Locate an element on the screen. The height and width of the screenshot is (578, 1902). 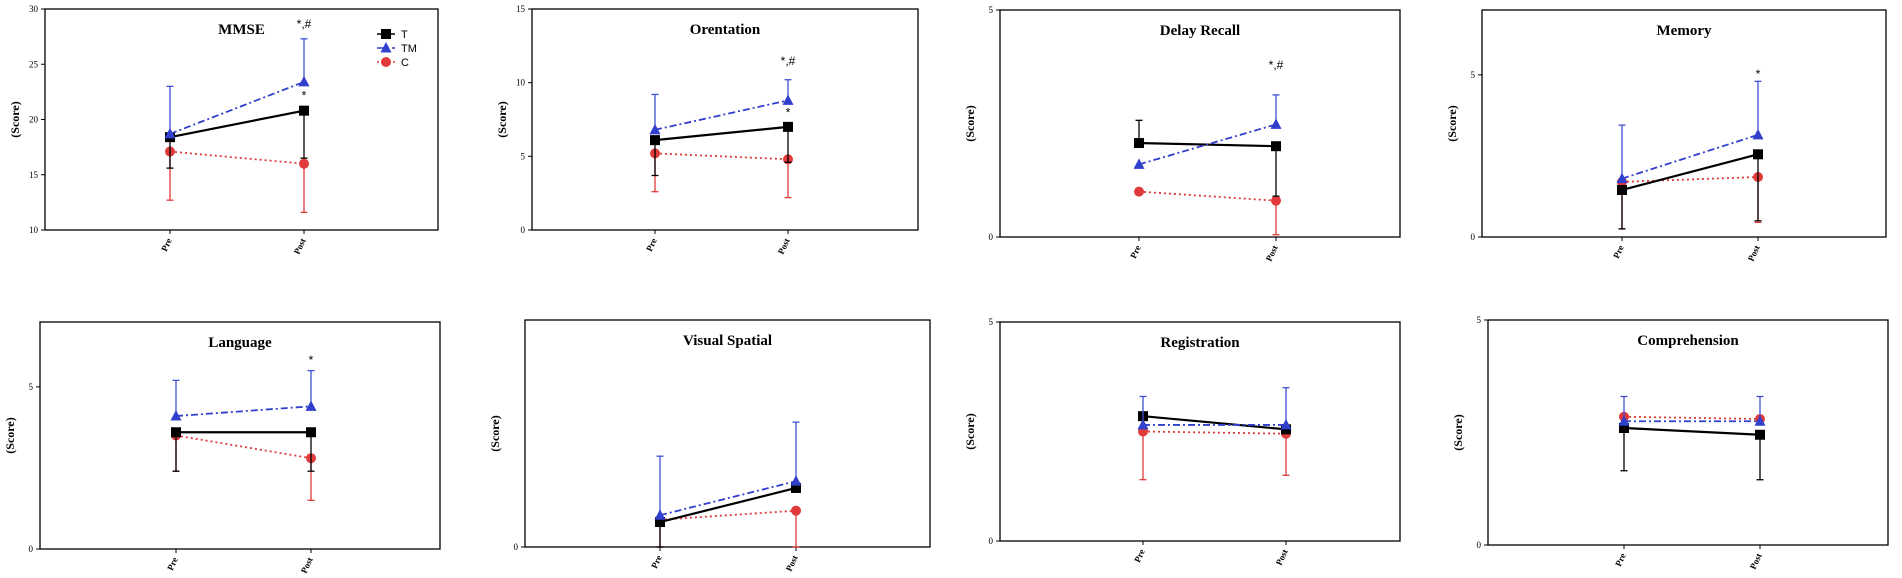
legend: T TM C is located at coordinates (397, 49).